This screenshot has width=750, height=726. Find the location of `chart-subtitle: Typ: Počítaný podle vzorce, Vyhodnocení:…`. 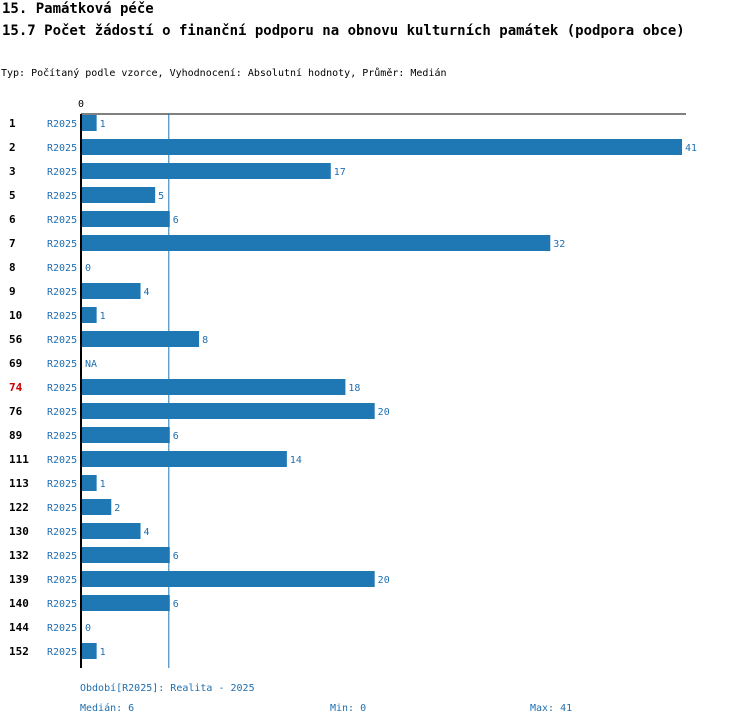

chart-subtitle: Typ: Počítaný podle vzorce, Vyhodnocení:… is located at coordinates (224, 73).